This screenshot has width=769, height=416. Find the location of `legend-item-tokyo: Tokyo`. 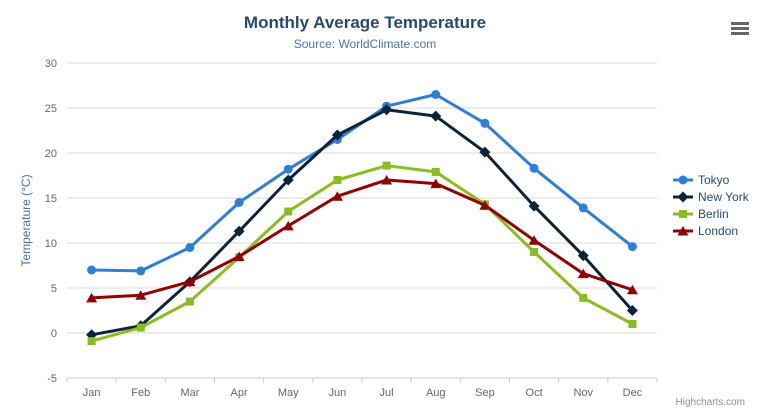

legend-item-tokyo: Tokyo is located at coordinates (711, 180).